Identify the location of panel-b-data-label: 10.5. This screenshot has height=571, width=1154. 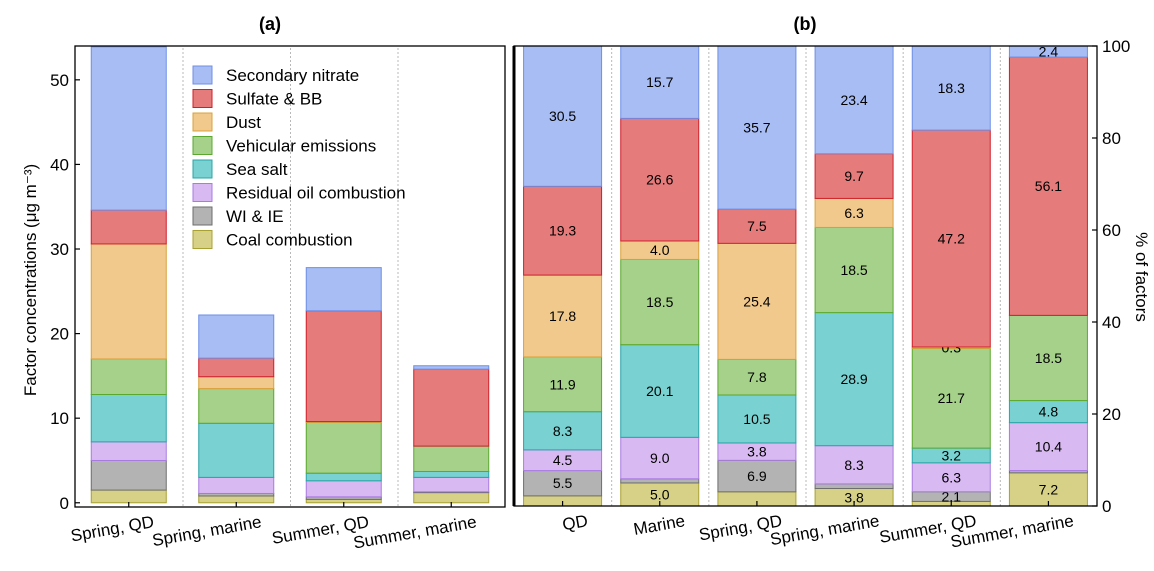
(756, 419).